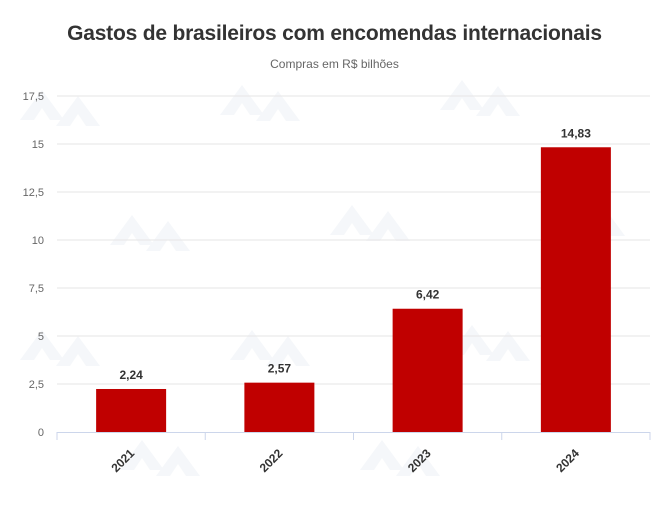 The height and width of the screenshot is (505, 669). Describe the element at coordinates (271, 460) in the screenshot. I see `x-tick-label: 2022` at that location.